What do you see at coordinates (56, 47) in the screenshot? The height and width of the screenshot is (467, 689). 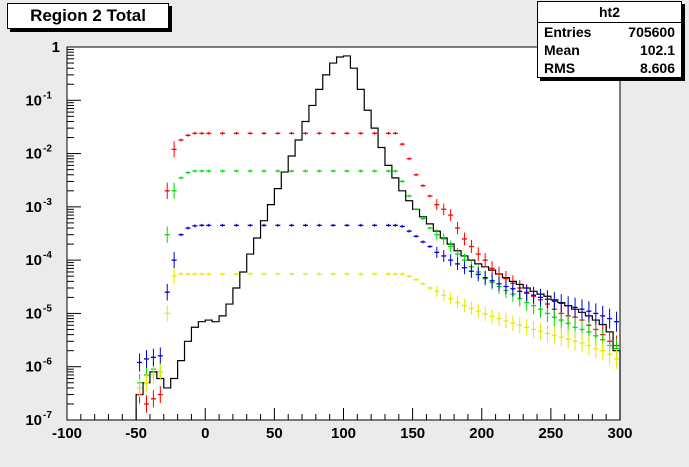 I see `y-tick-label: 1` at bounding box center [56, 47].